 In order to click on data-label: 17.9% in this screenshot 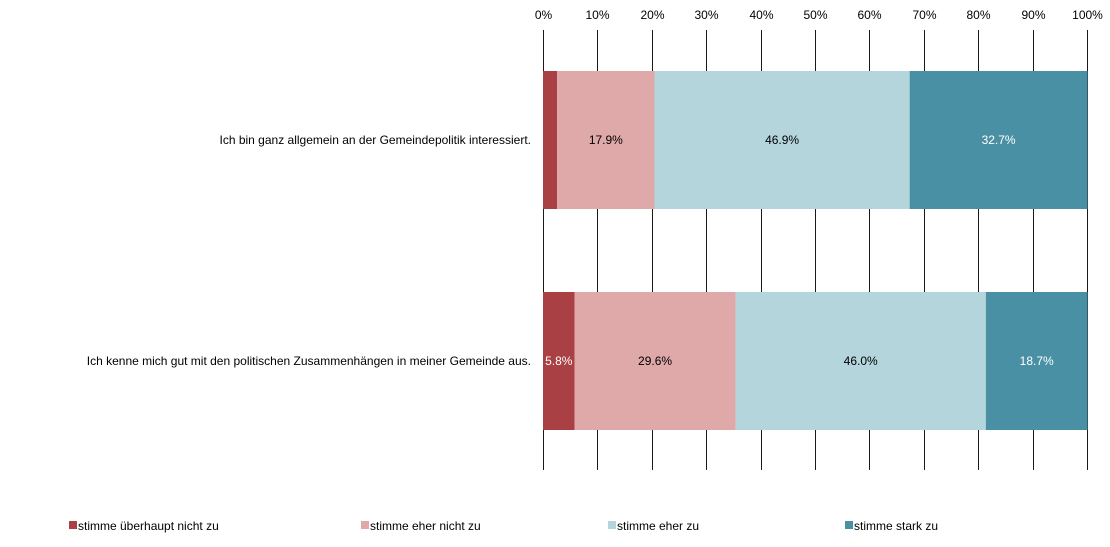, I will do `click(606, 140)`.